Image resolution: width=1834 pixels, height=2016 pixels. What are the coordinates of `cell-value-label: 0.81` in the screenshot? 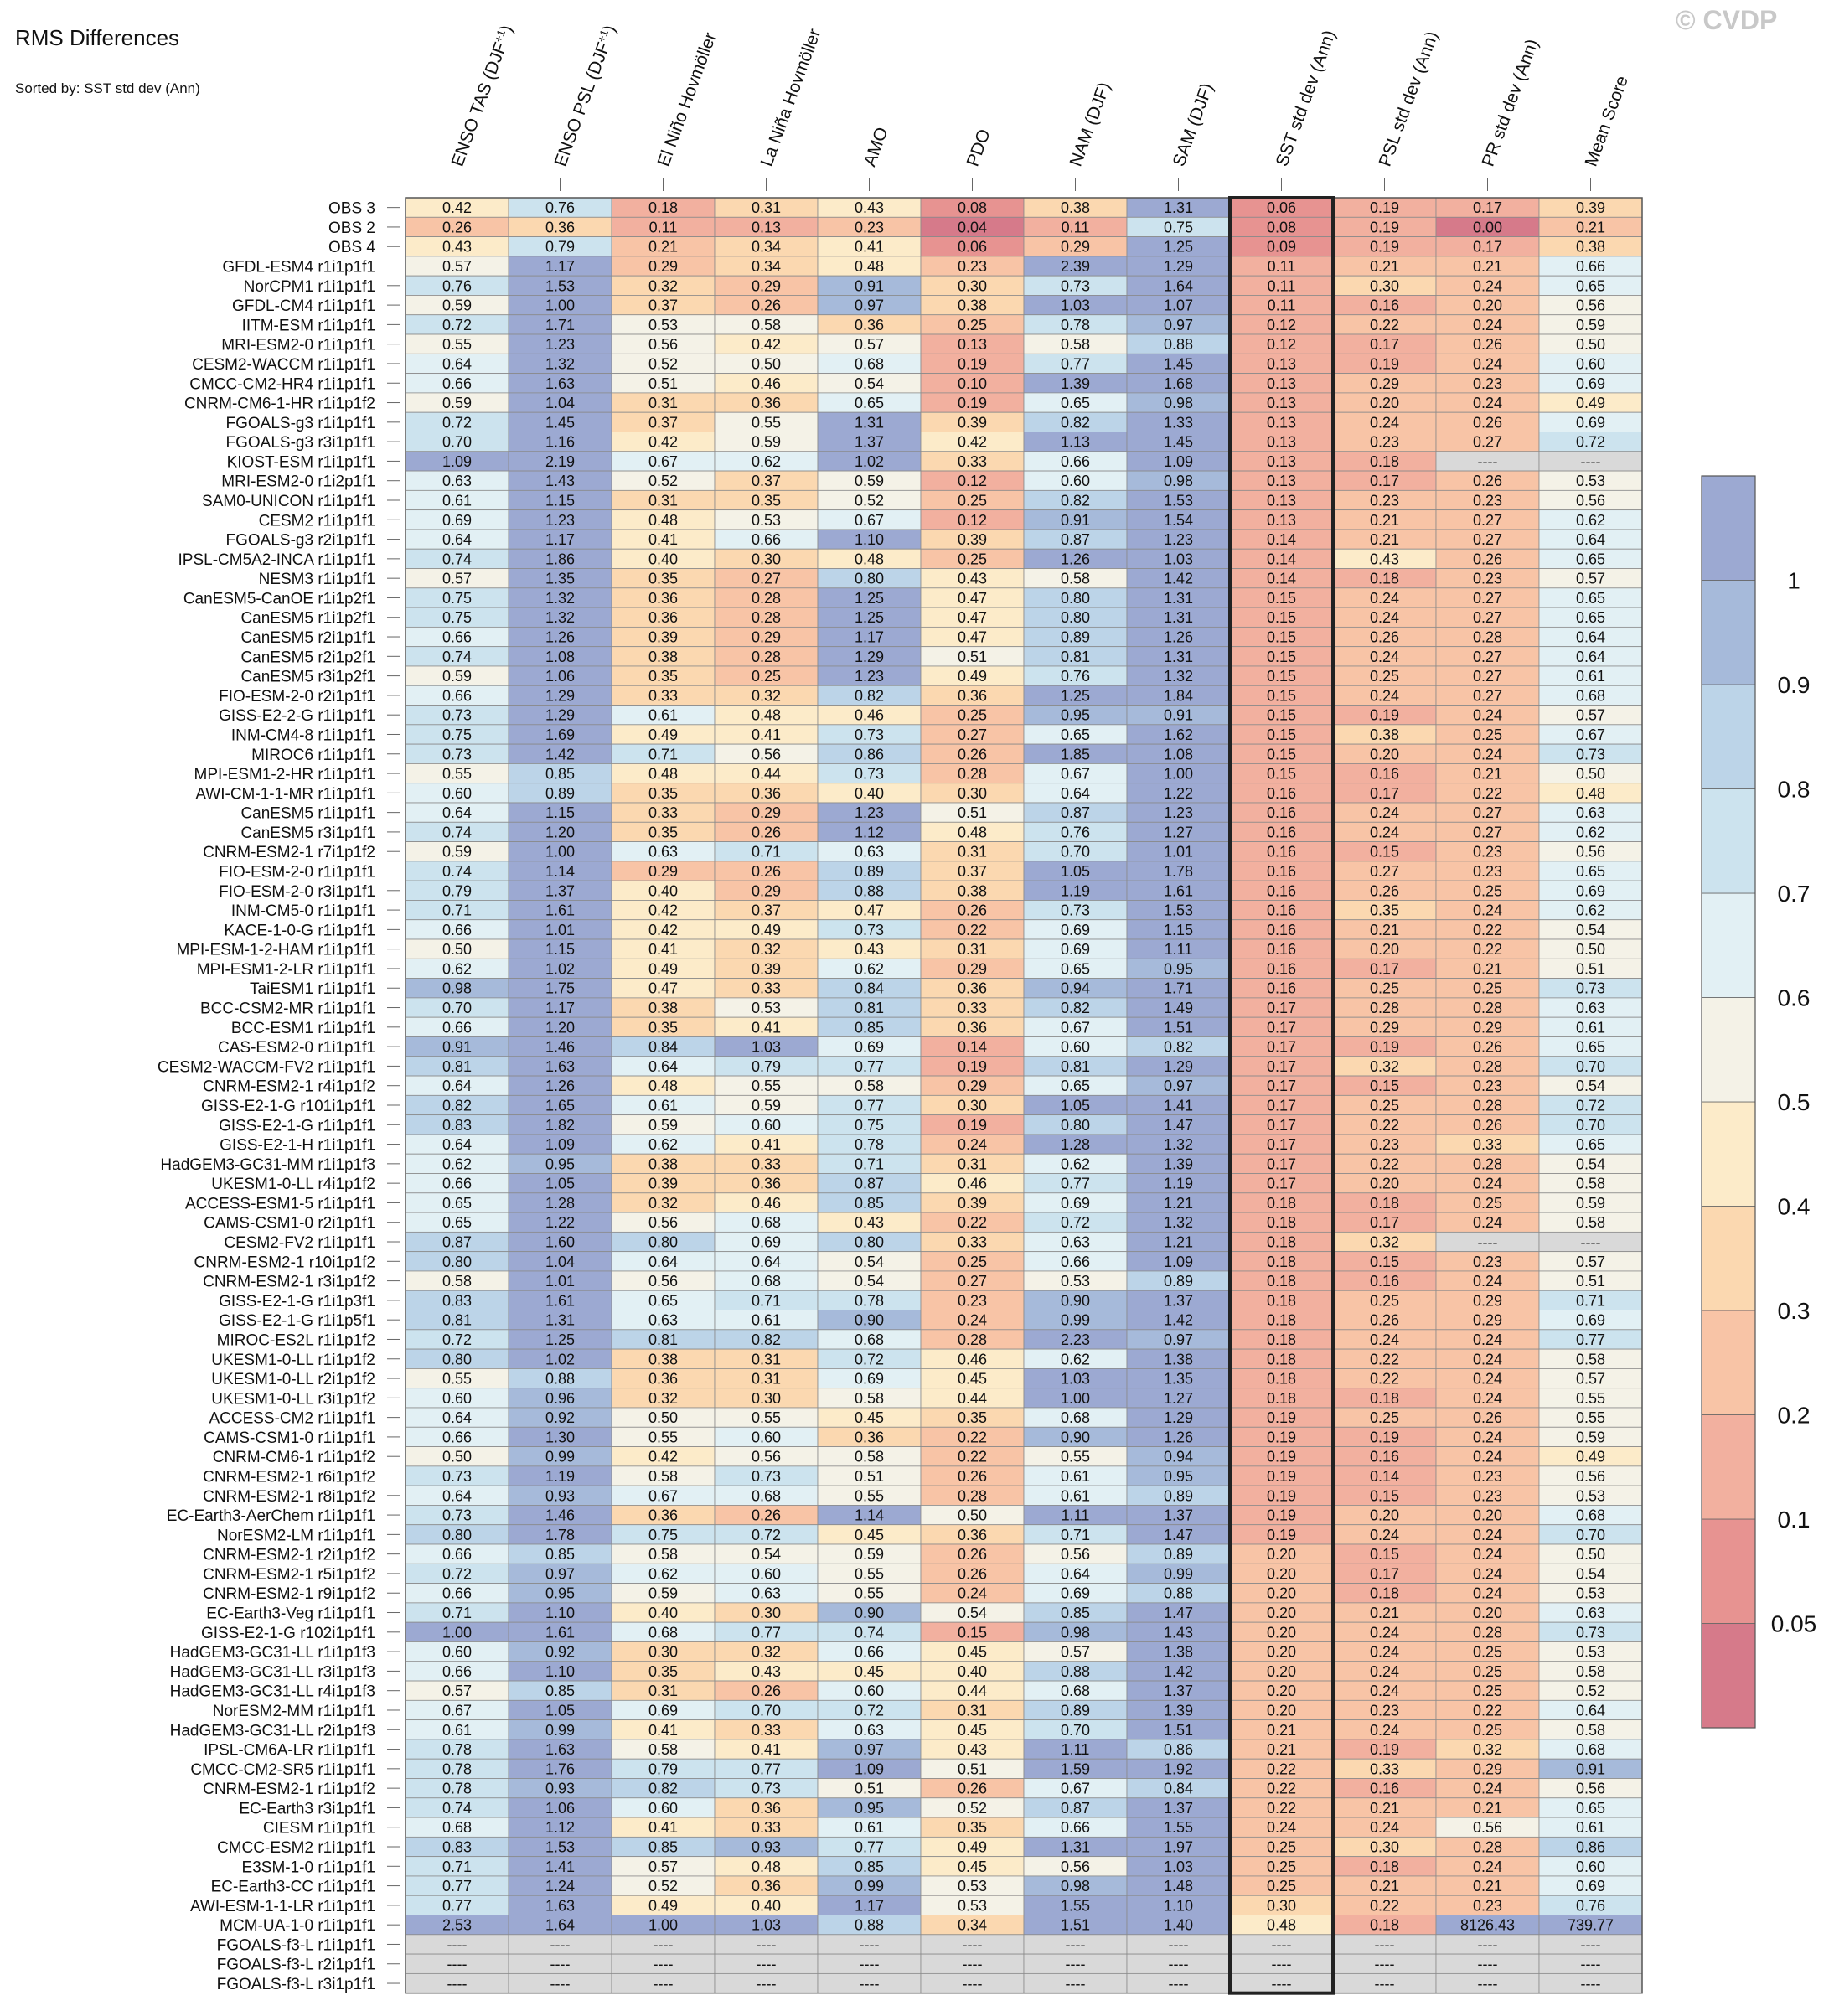 It's located at (457, 1320).